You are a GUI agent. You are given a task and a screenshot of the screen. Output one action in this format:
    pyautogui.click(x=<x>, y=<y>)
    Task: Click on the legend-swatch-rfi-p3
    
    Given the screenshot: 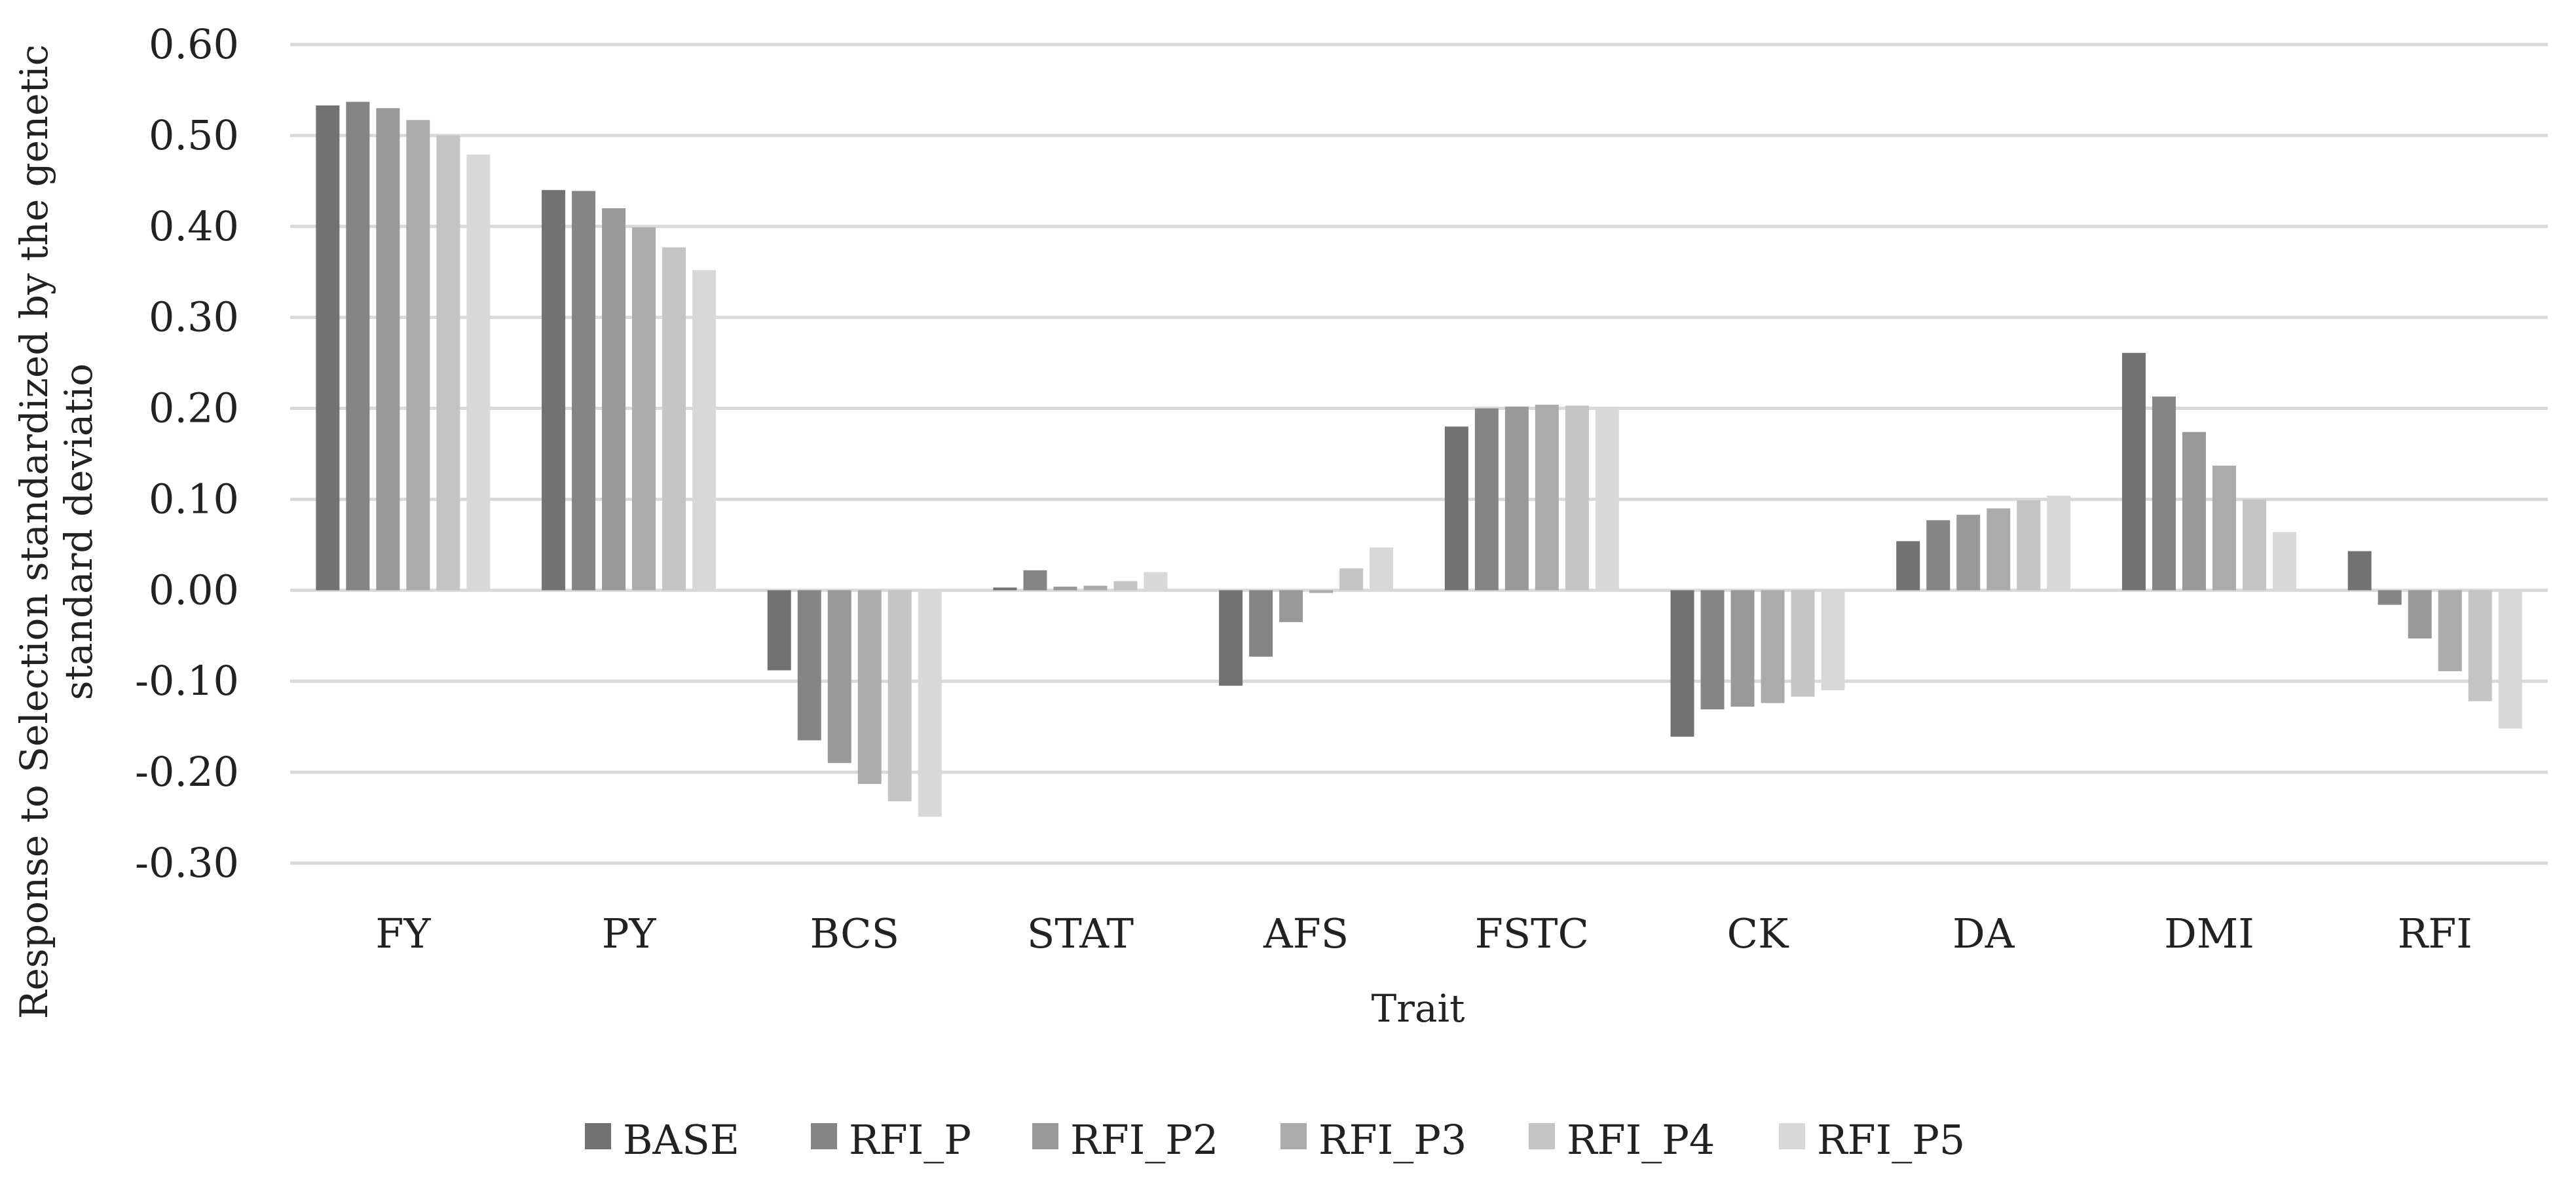 What is the action you would take?
    pyautogui.click(x=1293, y=1136)
    